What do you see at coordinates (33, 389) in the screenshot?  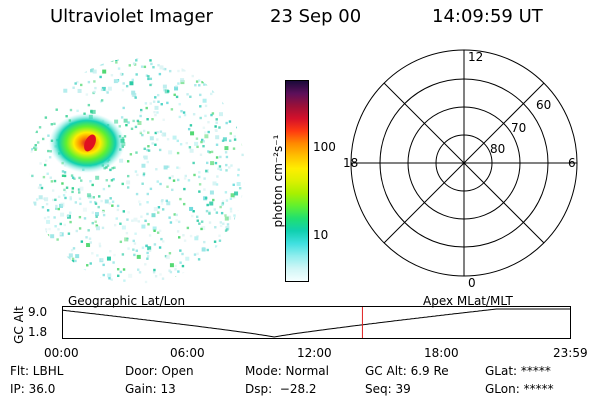 I see `status-ip: IP: 36.0` at bounding box center [33, 389].